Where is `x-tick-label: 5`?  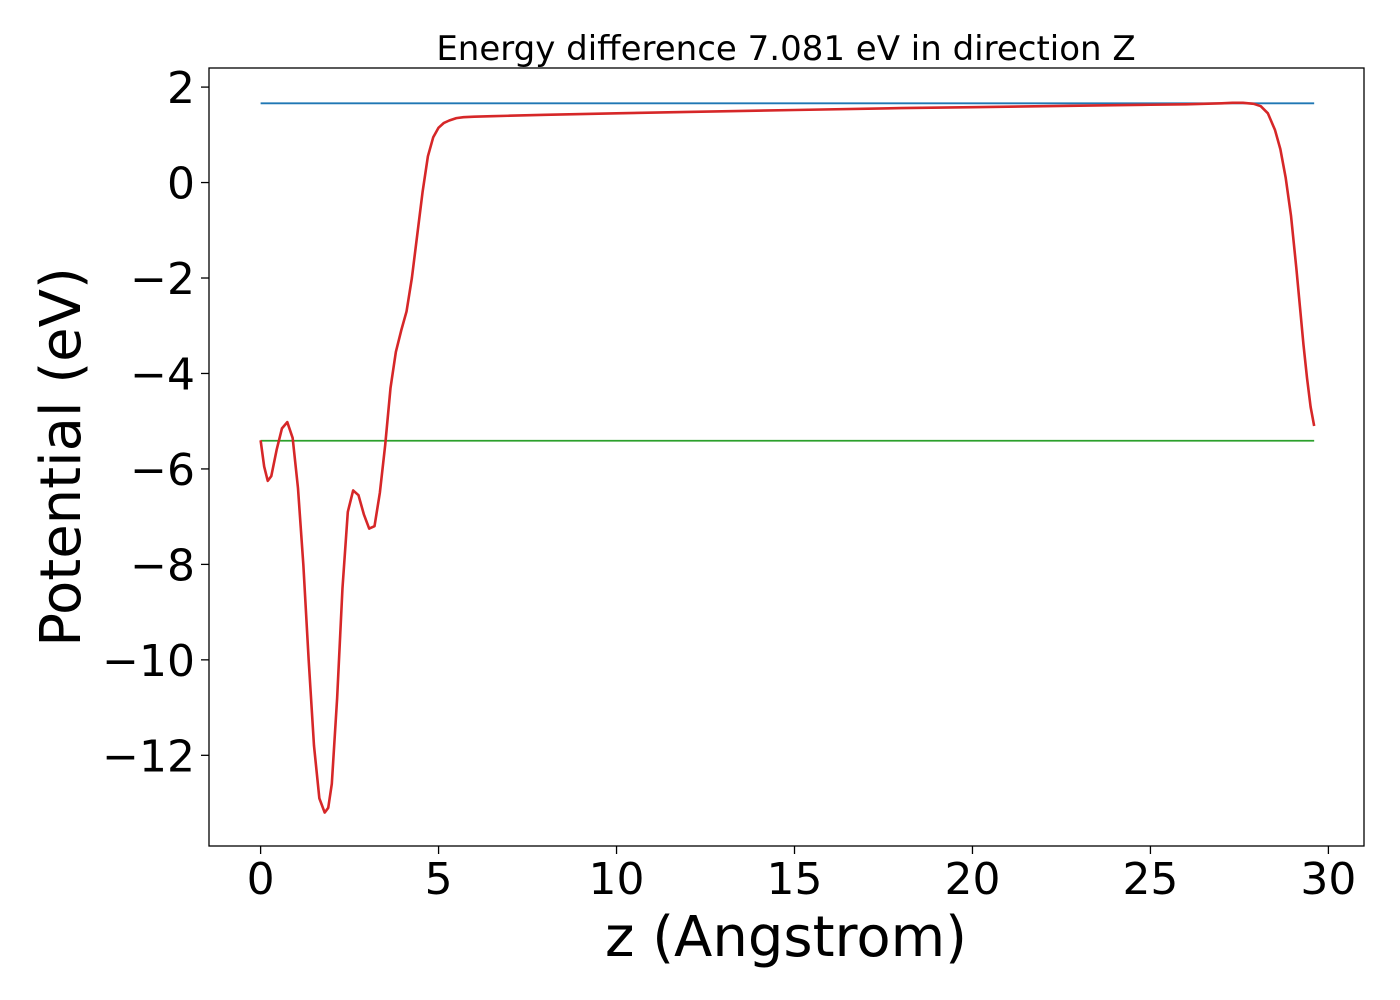 x-tick-label: 5 is located at coordinates (439, 879).